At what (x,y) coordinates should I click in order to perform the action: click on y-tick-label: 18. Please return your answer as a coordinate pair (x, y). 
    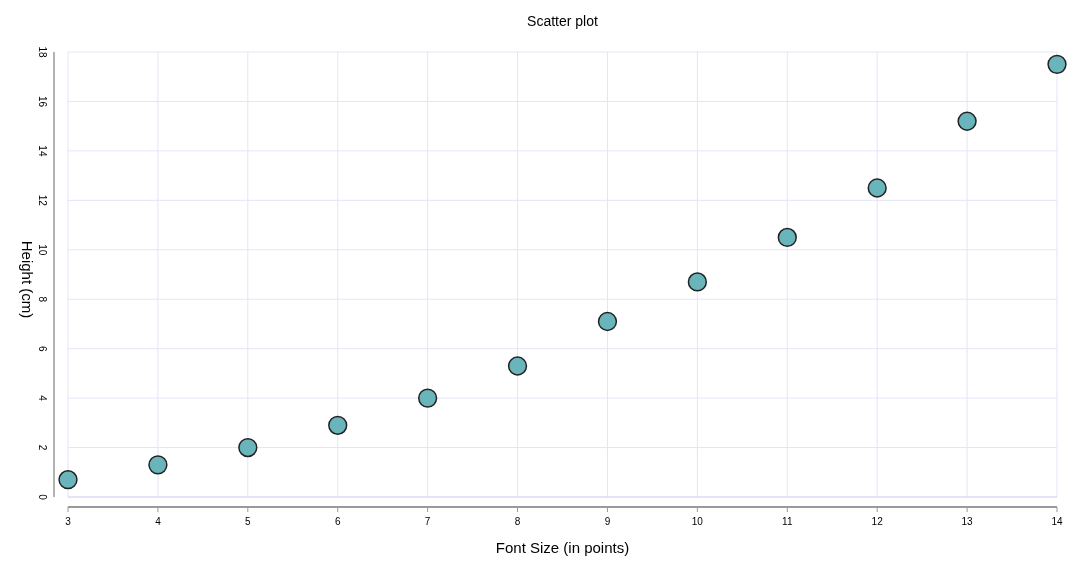
    Looking at the image, I should click on (42, 52).